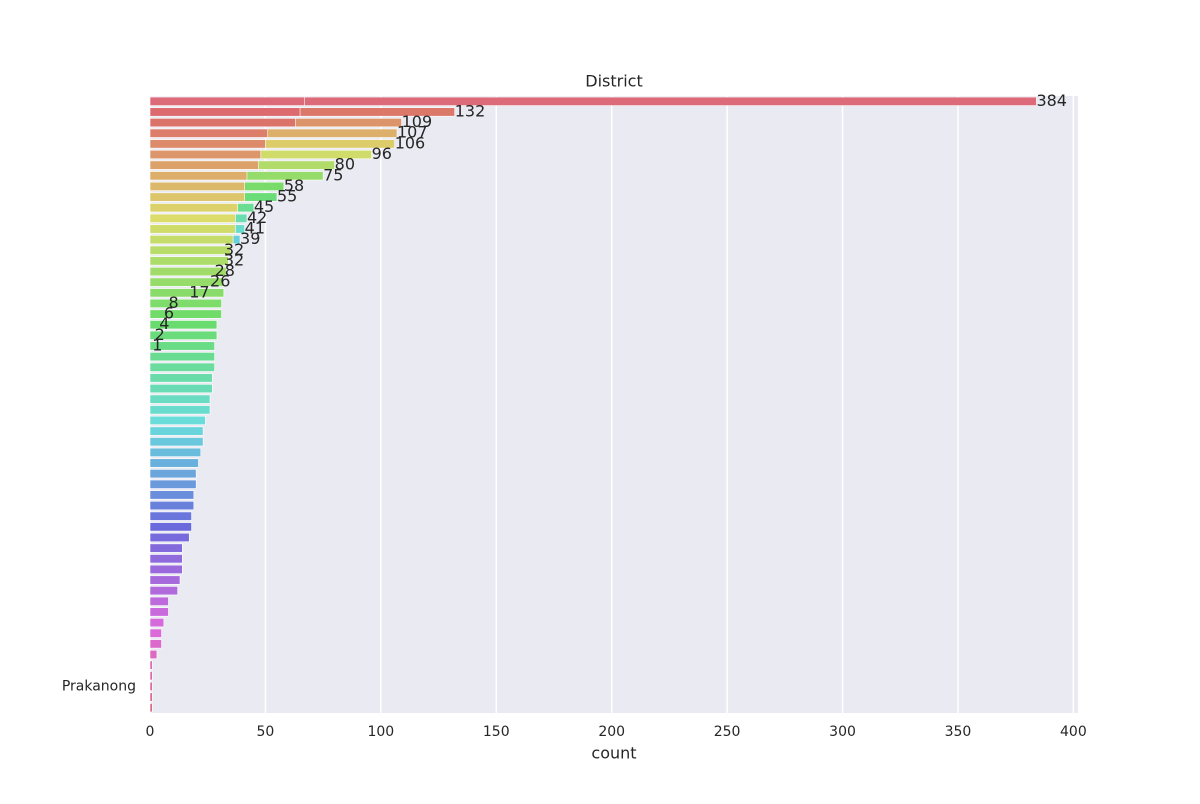 This screenshot has height=804, width=1200. Describe the element at coordinates (225, 270) in the screenshot. I see `value-label: 28` at that location.